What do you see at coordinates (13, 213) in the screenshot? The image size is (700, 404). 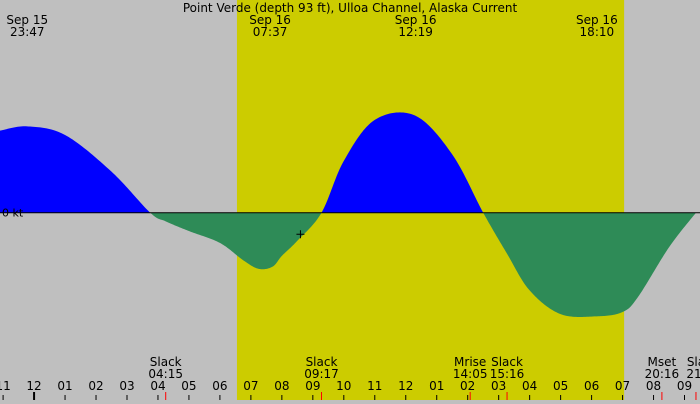 I see `zero-label: 0 kt` at bounding box center [13, 213].